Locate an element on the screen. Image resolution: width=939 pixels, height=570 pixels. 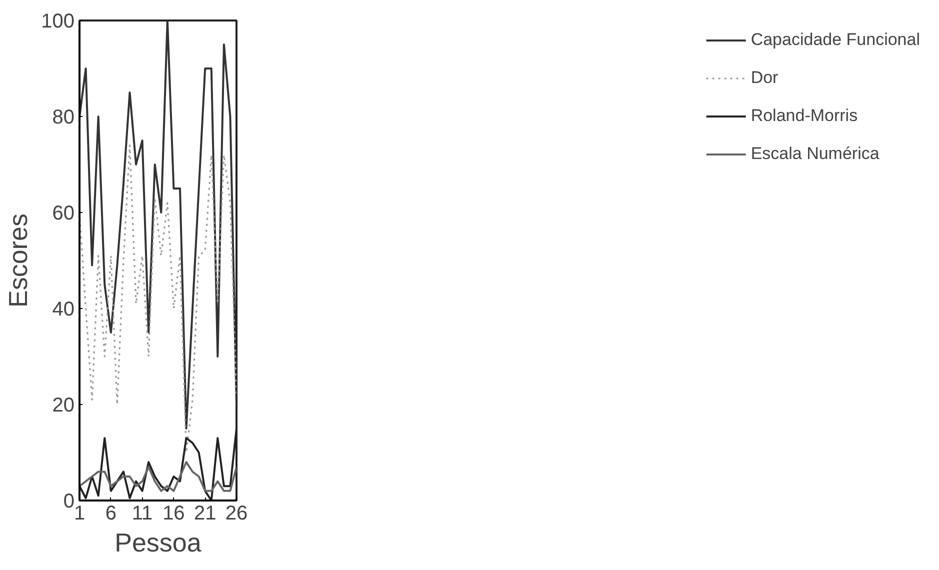
x-axis-title: Pessoa is located at coordinates (158, 543).